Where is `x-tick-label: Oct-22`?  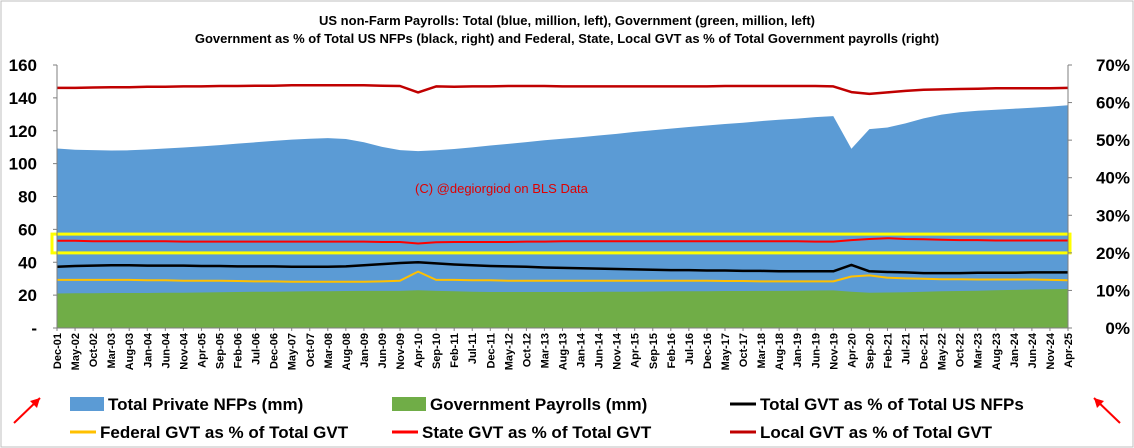
x-tick-label: Oct-22 is located at coordinates (961, 350).